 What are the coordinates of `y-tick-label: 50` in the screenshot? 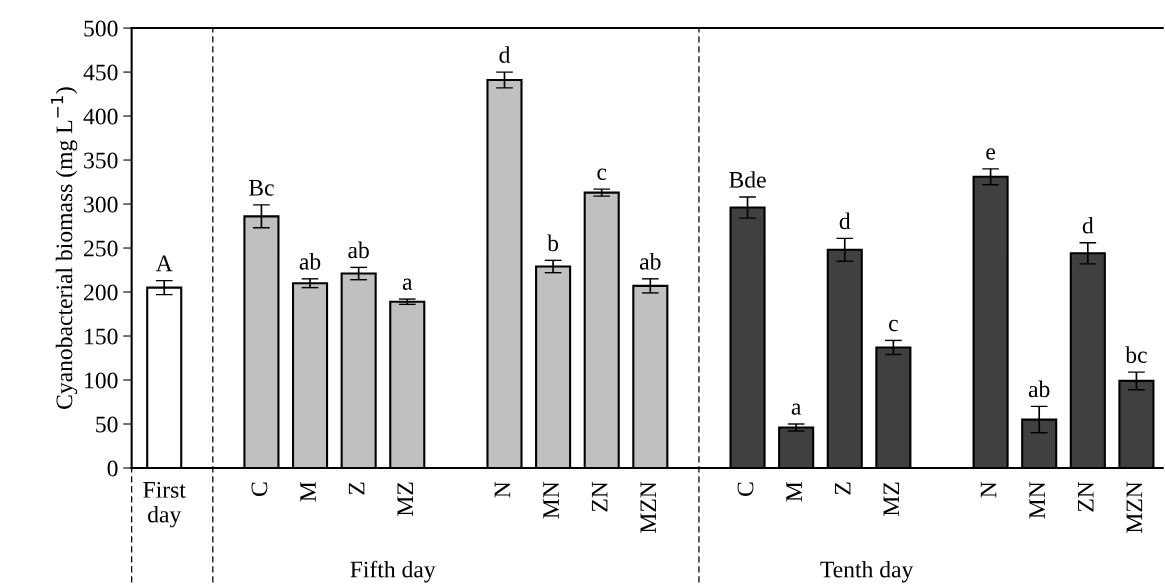 It's located at (107, 424).